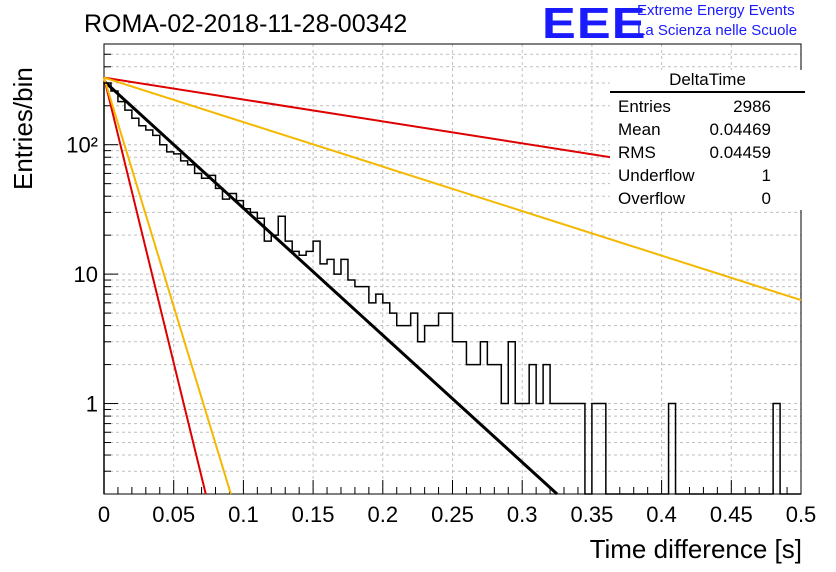 The height and width of the screenshot is (572, 836). I want to click on x-tick-label: 0.3, so click(522, 514).